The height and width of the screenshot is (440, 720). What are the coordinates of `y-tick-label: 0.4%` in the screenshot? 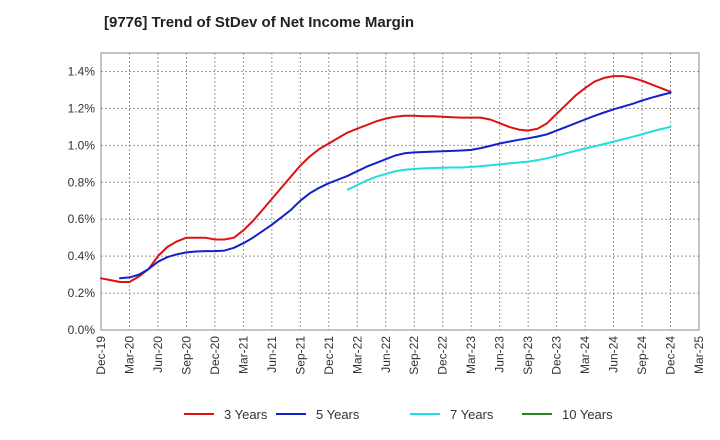 It's located at (82, 256).